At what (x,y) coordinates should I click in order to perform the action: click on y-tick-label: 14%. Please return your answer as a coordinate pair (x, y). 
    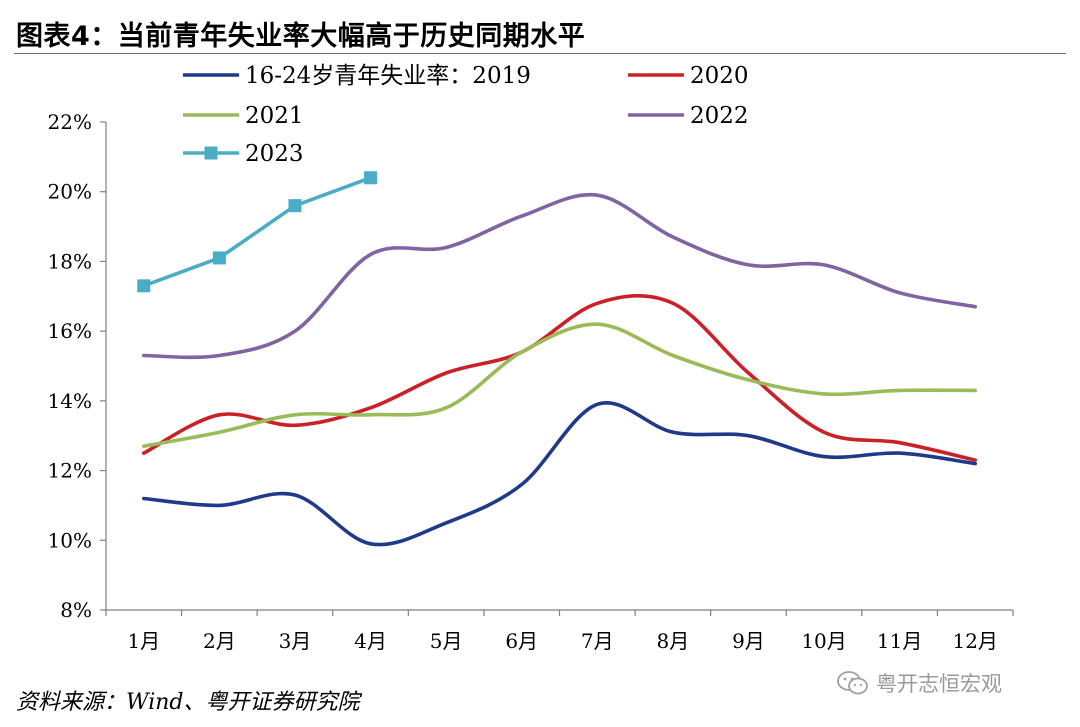
    Looking at the image, I should click on (70, 401).